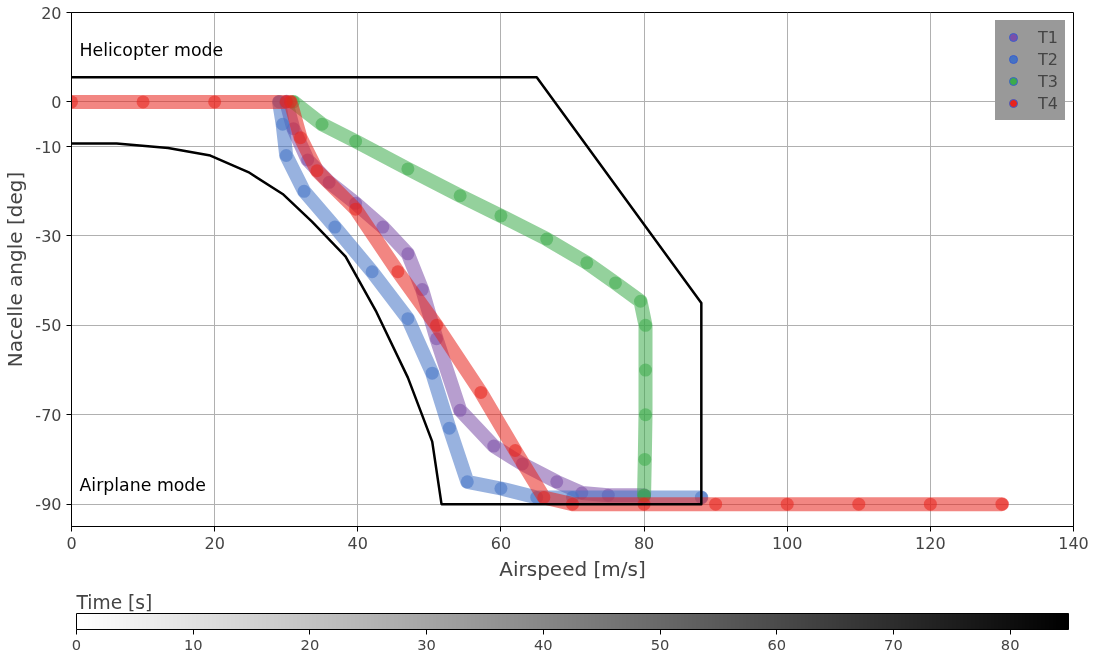 The image size is (1098, 657). Describe the element at coordinates (660, 644) in the screenshot. I see `color-bar-label: 50` at that location.